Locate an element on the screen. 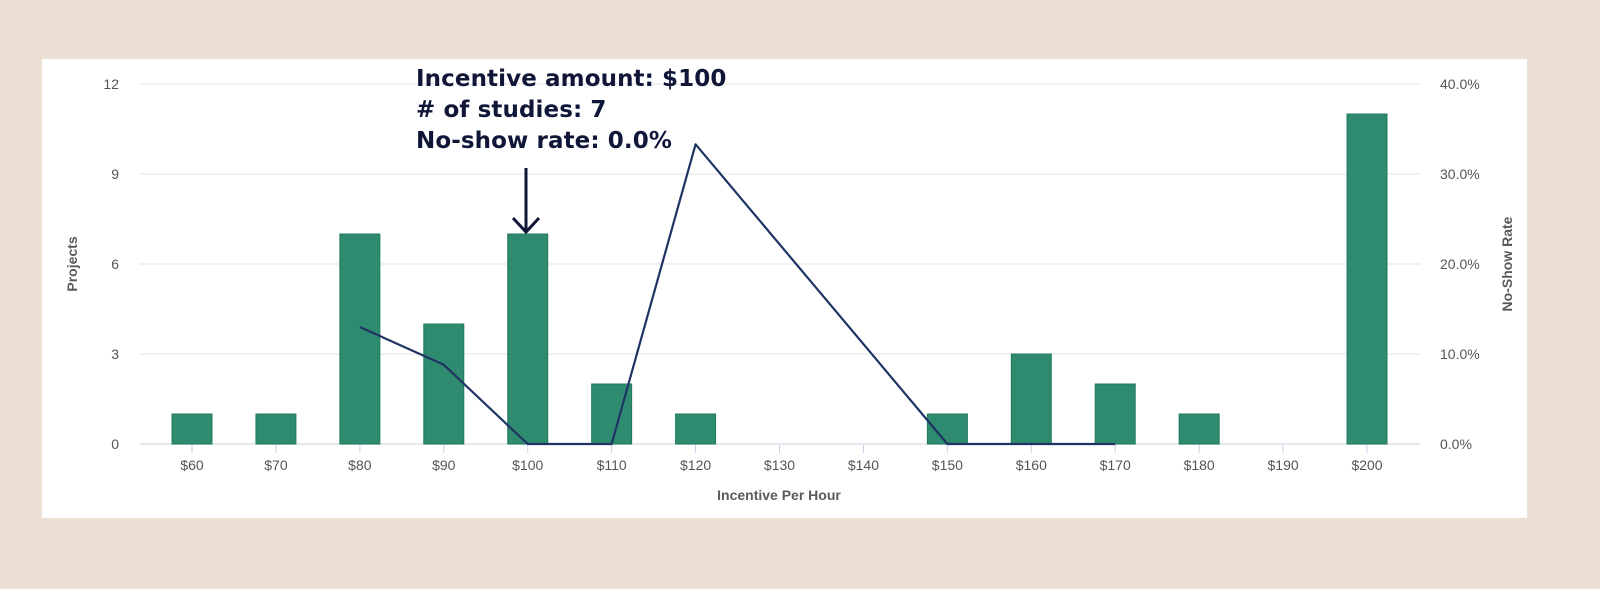  x-tick-label: $60 is located at coordinates (192, 465).